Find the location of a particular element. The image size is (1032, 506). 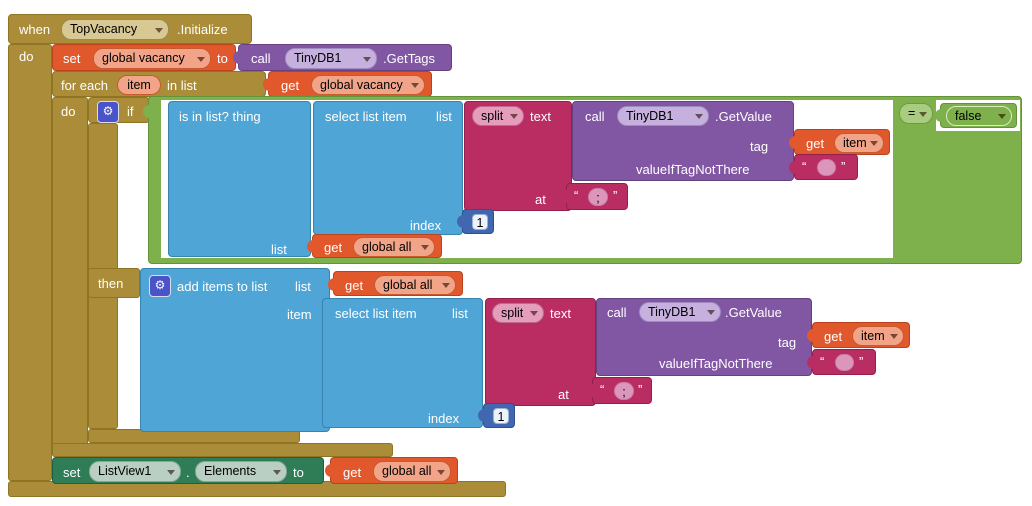

compare-op-dropdown: = is located at coordinates (916, 113).